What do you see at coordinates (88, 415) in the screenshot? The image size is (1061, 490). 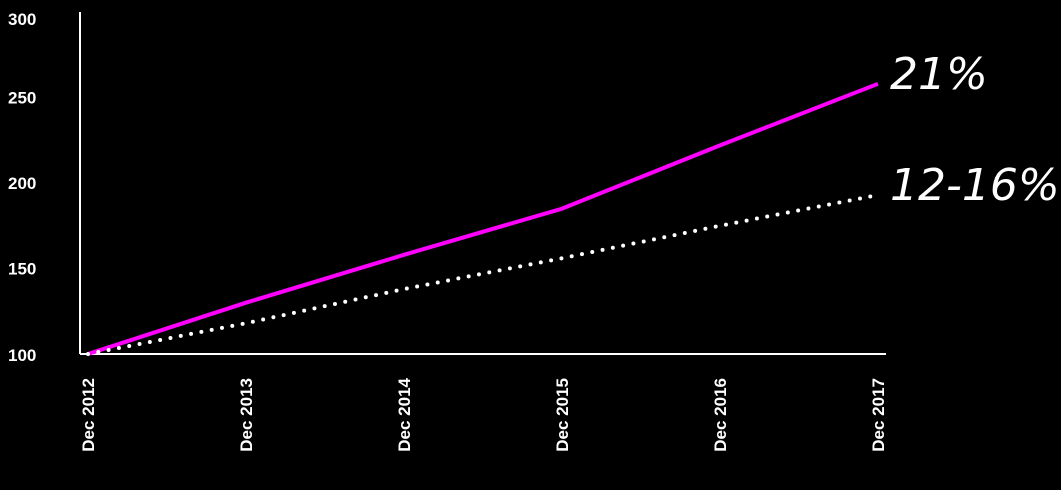 I see `x-tick-label: Dec 2012` at bounding box center [88, 415].